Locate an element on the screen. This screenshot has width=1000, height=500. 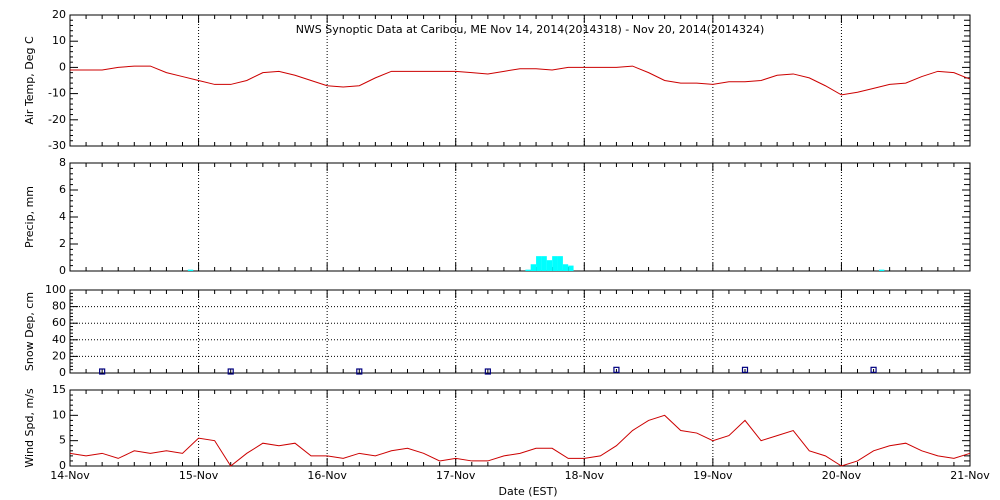
y-tick-label: 8 is located at coordinates (62, 162).